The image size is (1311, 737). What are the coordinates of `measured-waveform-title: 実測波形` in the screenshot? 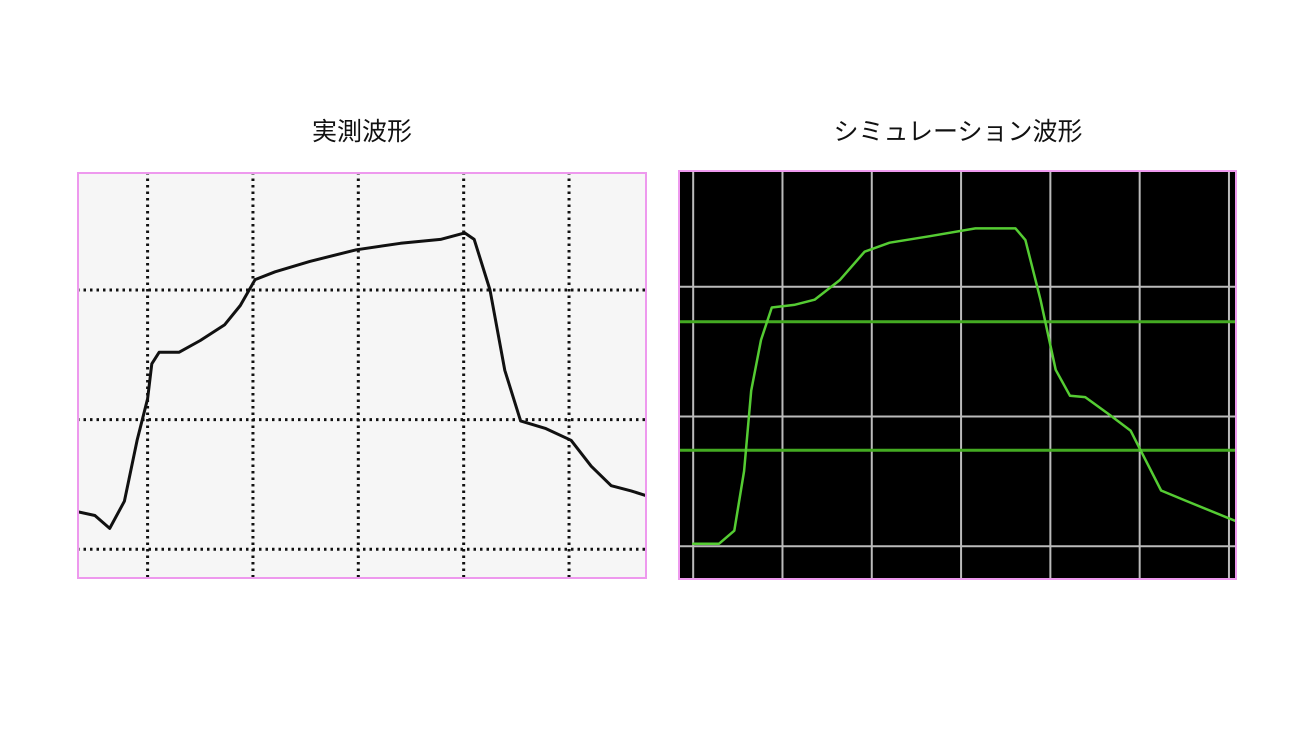 It's located at (361, 131).